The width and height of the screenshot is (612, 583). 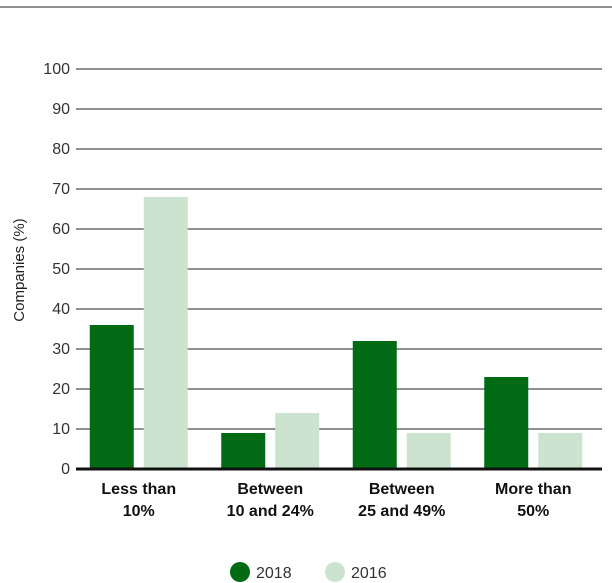 What do you see at coordinates (369, 573) in the screenshot?
I see `legend-label: 2016` at bounding box center [369, 573].